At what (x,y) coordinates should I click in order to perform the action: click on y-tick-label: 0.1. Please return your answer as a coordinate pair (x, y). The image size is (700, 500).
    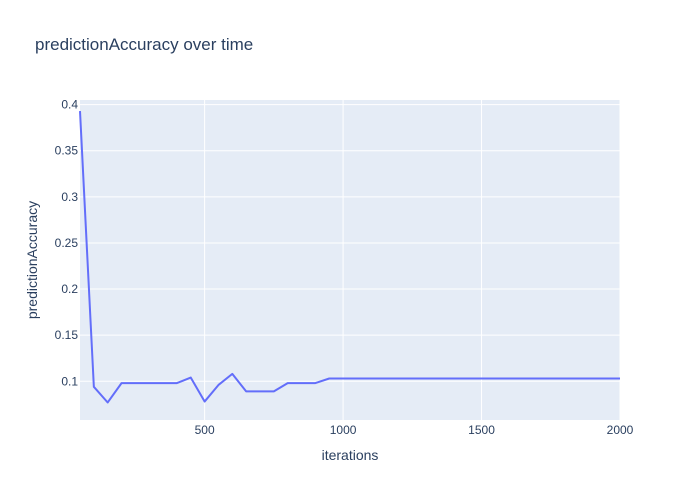
    Looking at the image, I should click on (69, 381).